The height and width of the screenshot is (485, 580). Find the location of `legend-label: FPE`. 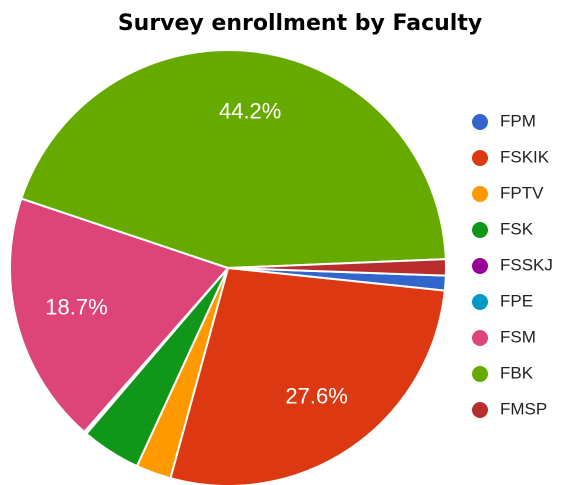

legend-label: FPE is located at coordinates (516, 300).